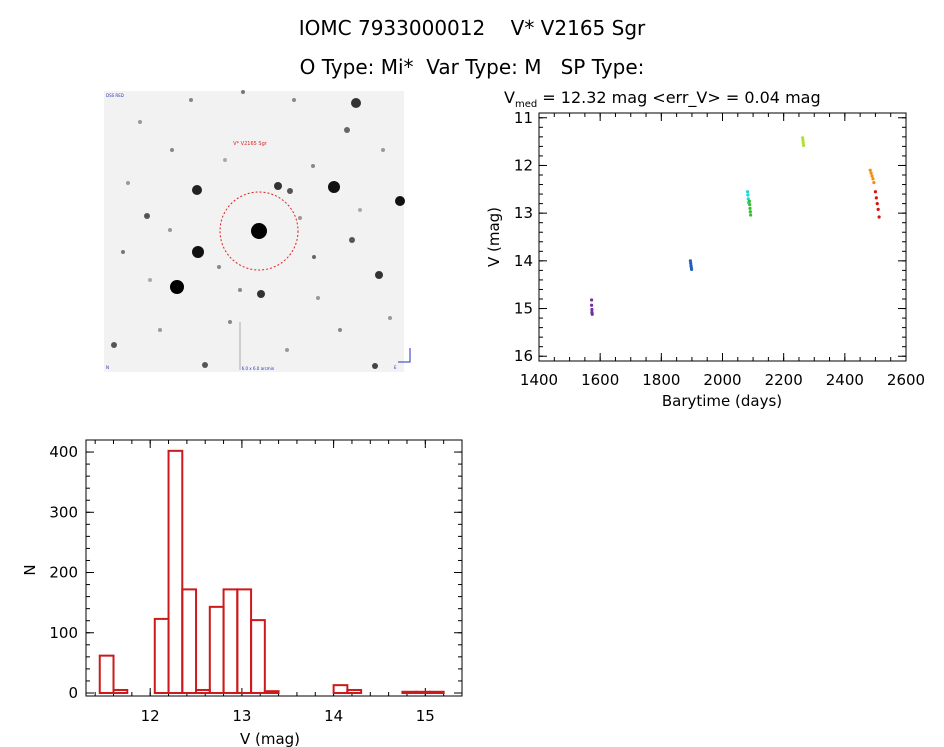 This screenshot has width=944, height=747. I want to click on x-tick-label: 13, so click(241, 716).